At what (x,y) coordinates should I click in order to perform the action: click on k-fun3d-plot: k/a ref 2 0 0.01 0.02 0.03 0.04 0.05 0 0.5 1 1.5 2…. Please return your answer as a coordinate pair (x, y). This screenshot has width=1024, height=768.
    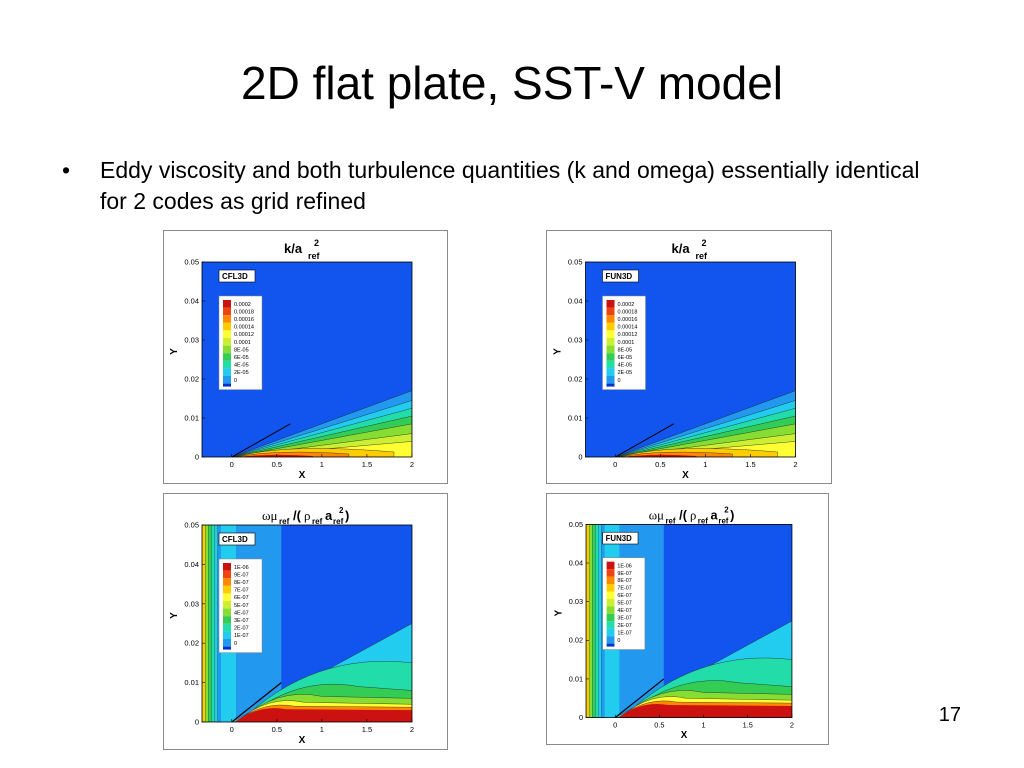
    Looking at the image, I should click on (689, 357).